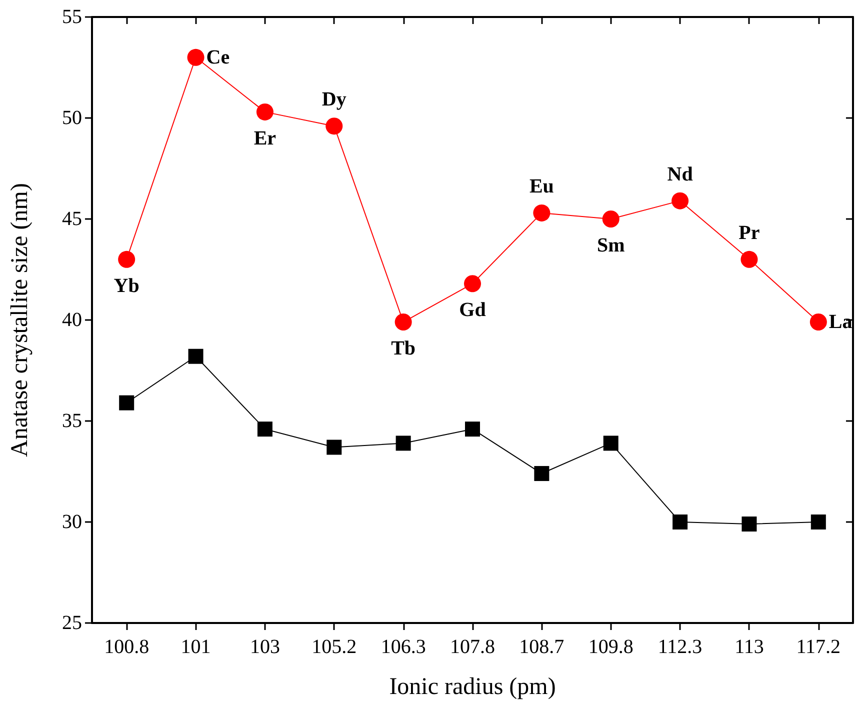 The height and width of the screenshot is (708, 856). Describe the element at coordinates (680, 174) in the screenshot. I see `annotation: Nd` at that location.